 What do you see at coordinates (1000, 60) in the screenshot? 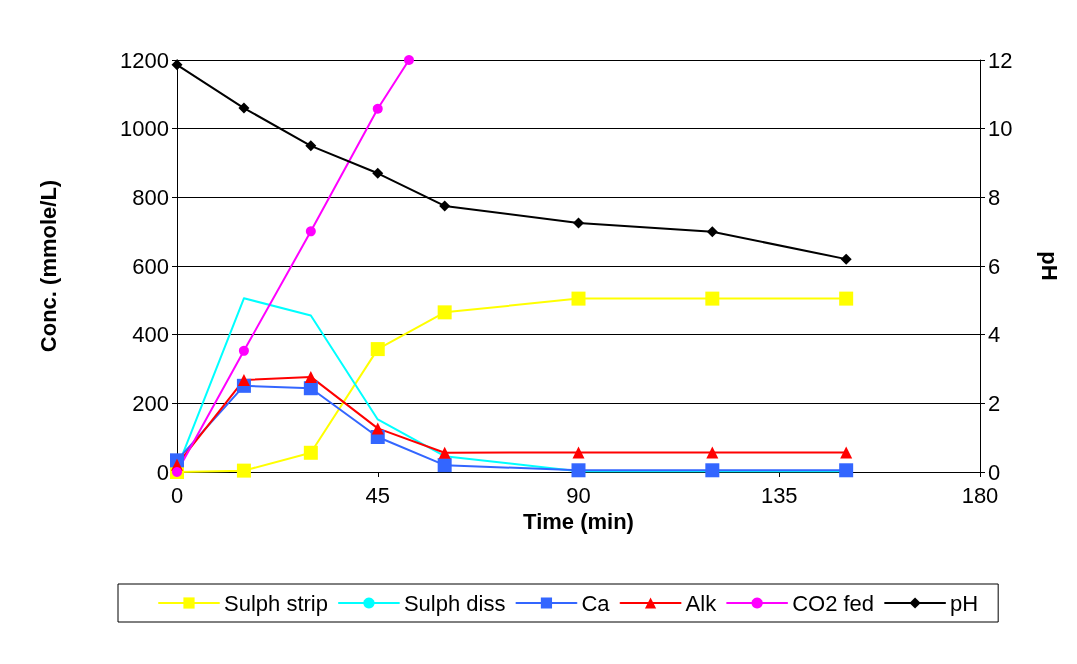
I see `y2-tick-label: 12` at bounding box center [1000, 60].